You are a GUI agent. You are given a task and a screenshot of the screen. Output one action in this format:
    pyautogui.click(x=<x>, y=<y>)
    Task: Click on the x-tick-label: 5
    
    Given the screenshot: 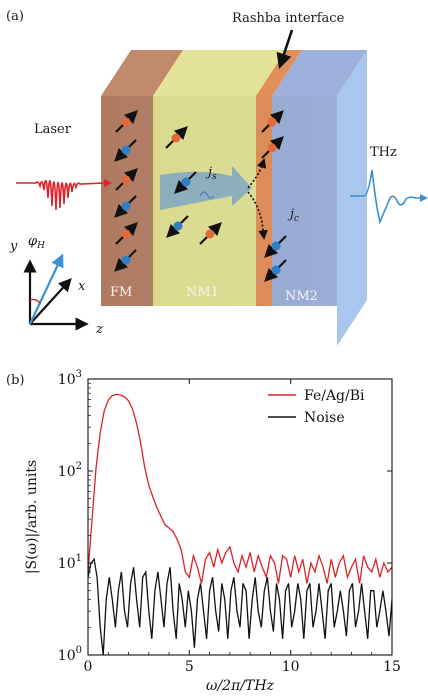 What is the action you would take?
    pyautogui.click(x=189, y=667)
    